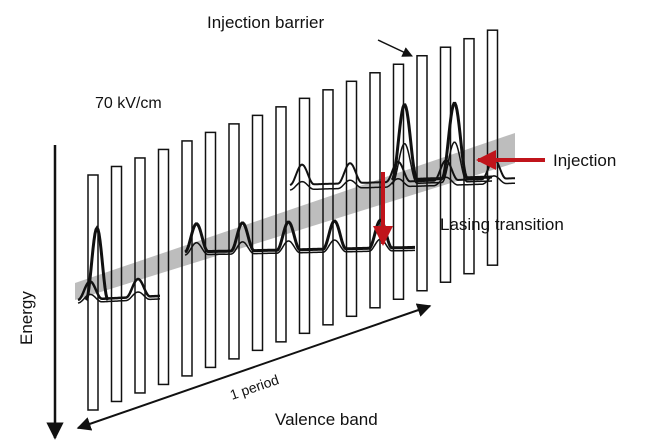 The height and width of the screenshot is (447, 655). I want to click on energy-label: Energy, so click(26, 318).